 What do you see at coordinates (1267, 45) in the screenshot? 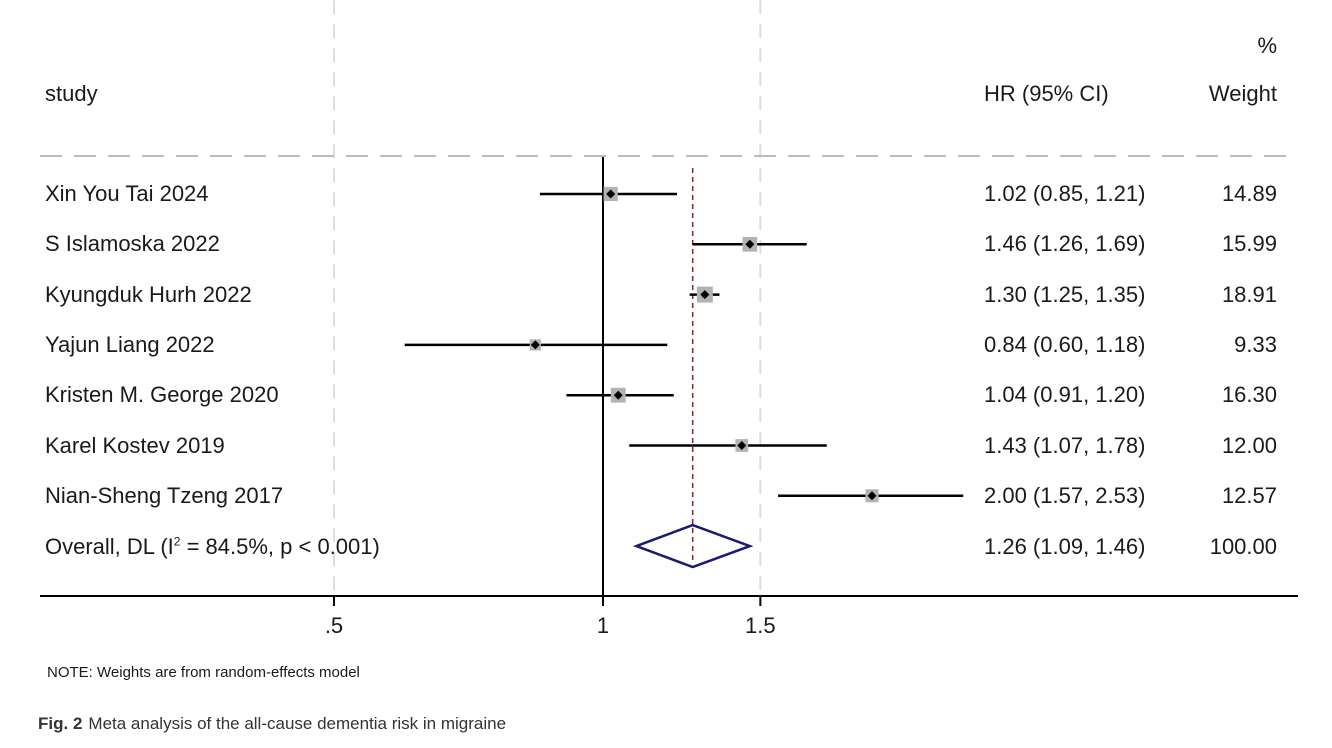
I see `header-weight-percent: %` at bounding box center [1267, 45].